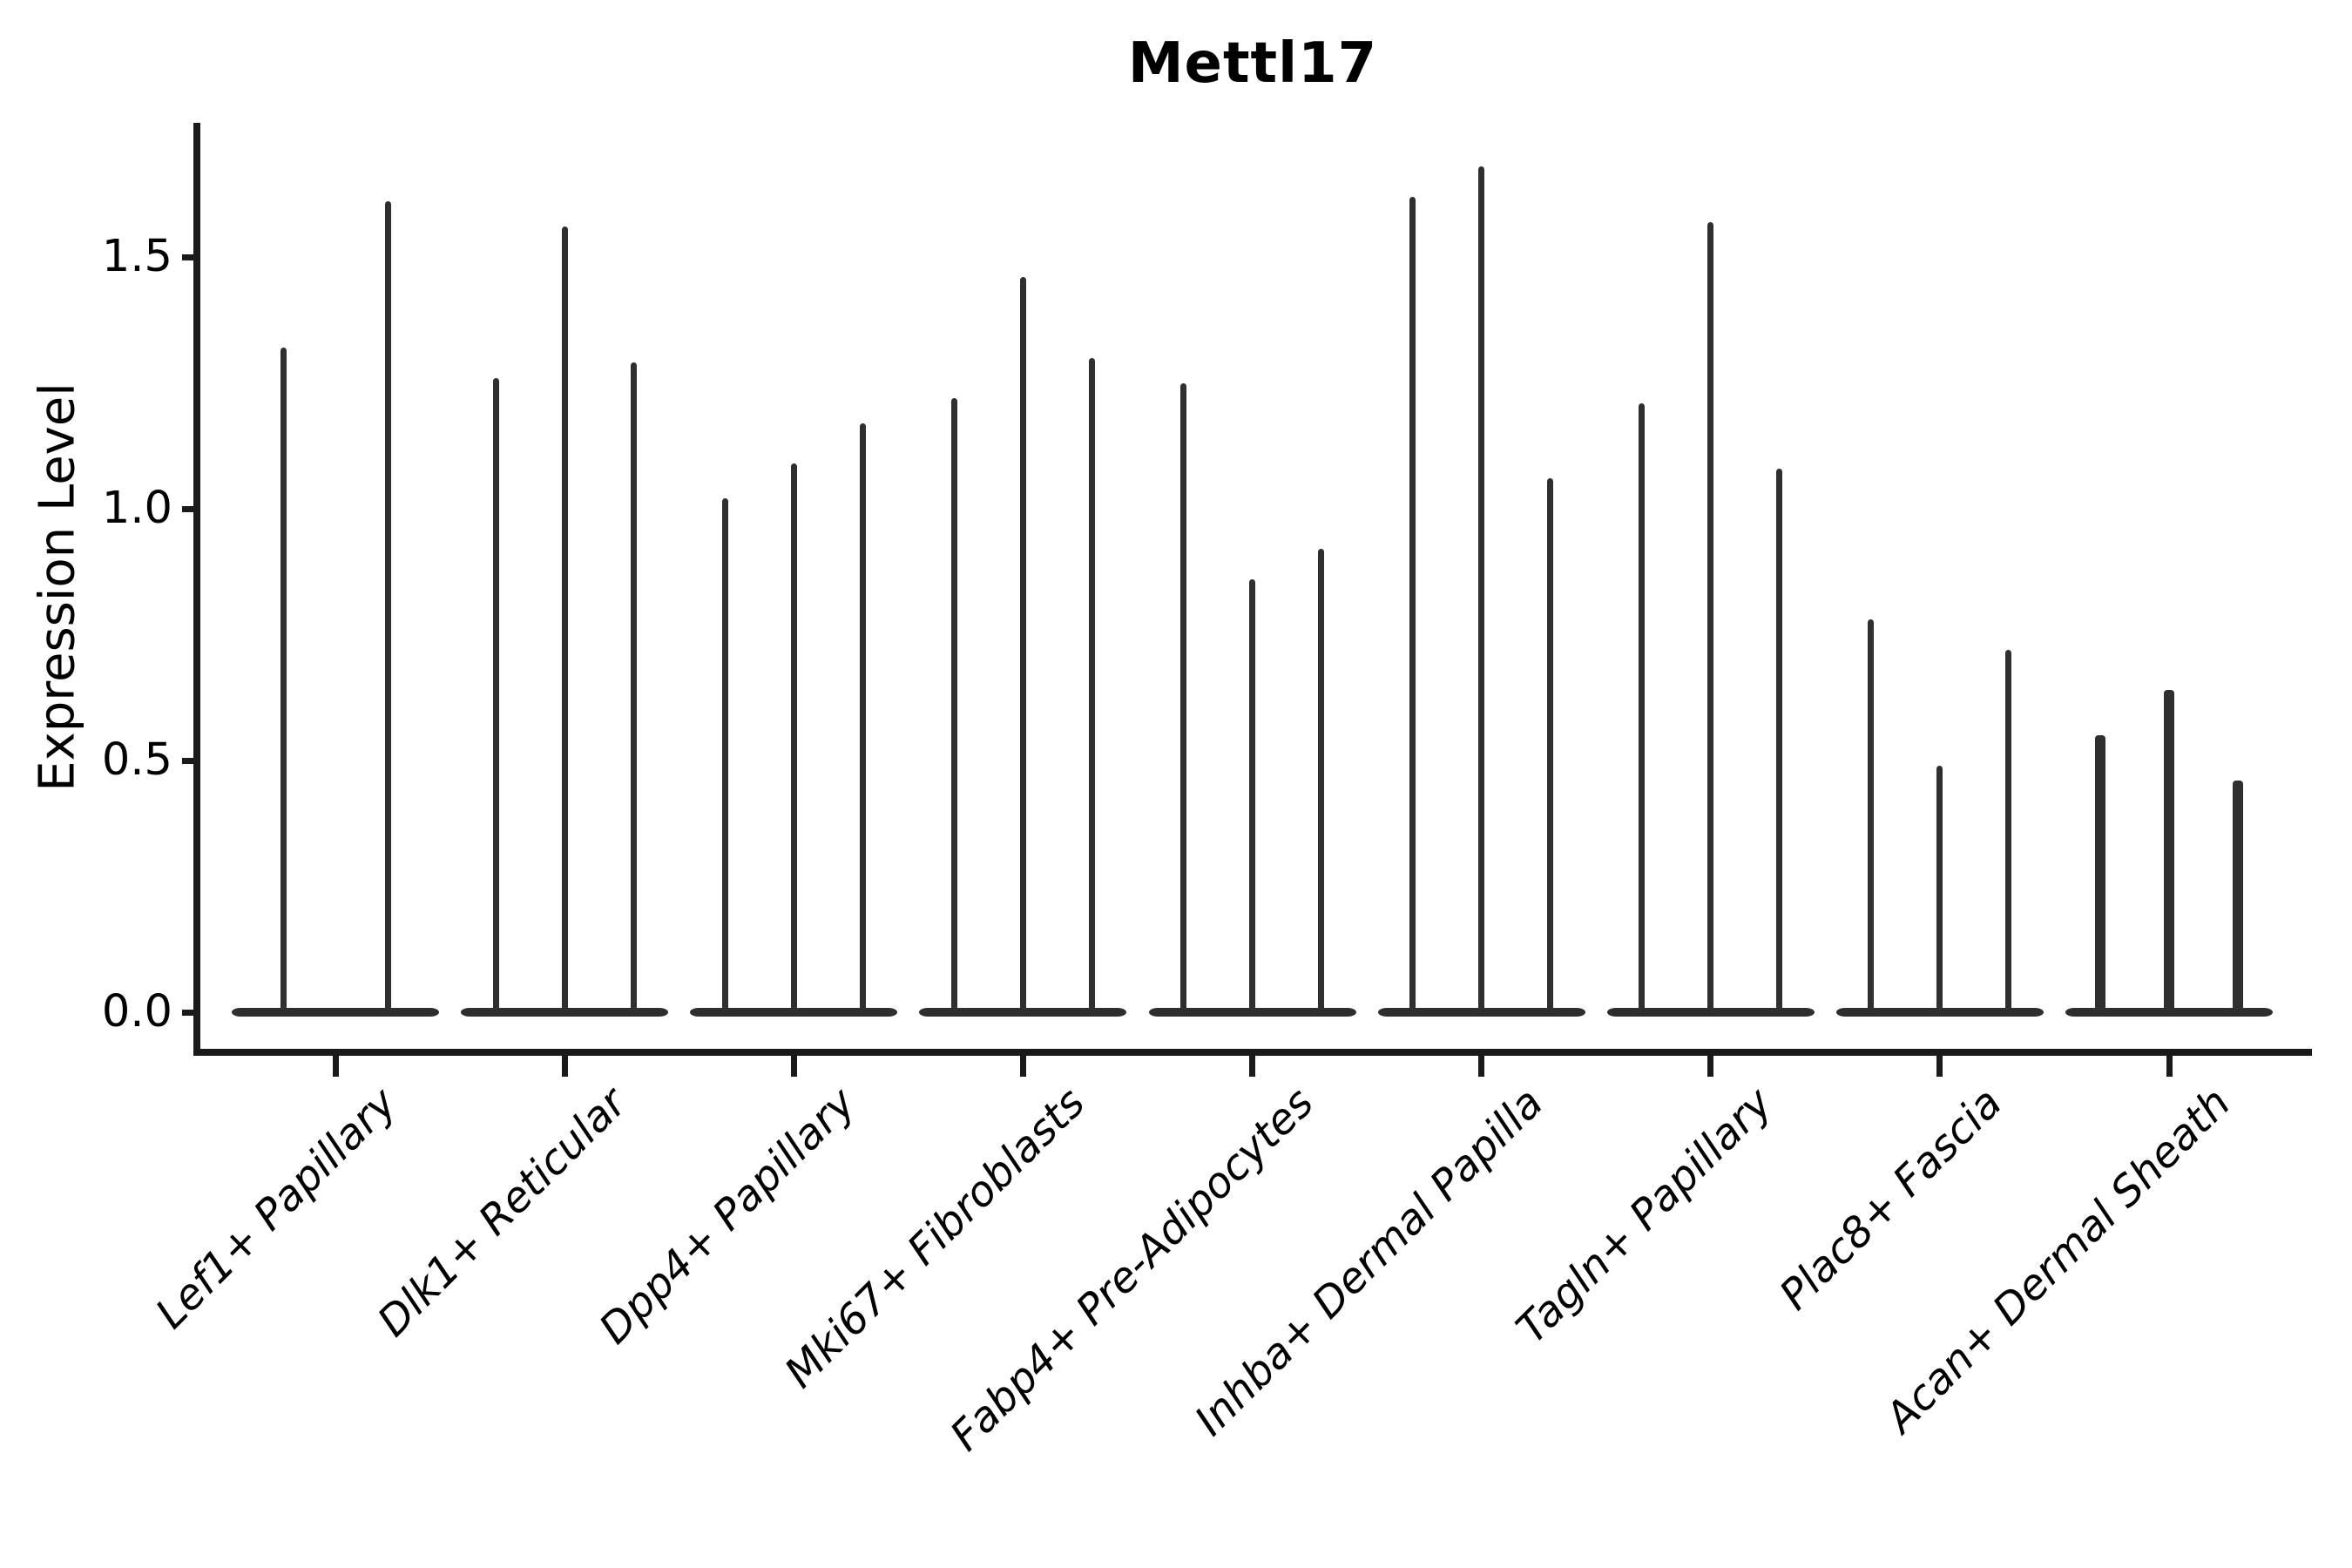  I want to click on y-tick-label: 0.5, so click(136, 760).